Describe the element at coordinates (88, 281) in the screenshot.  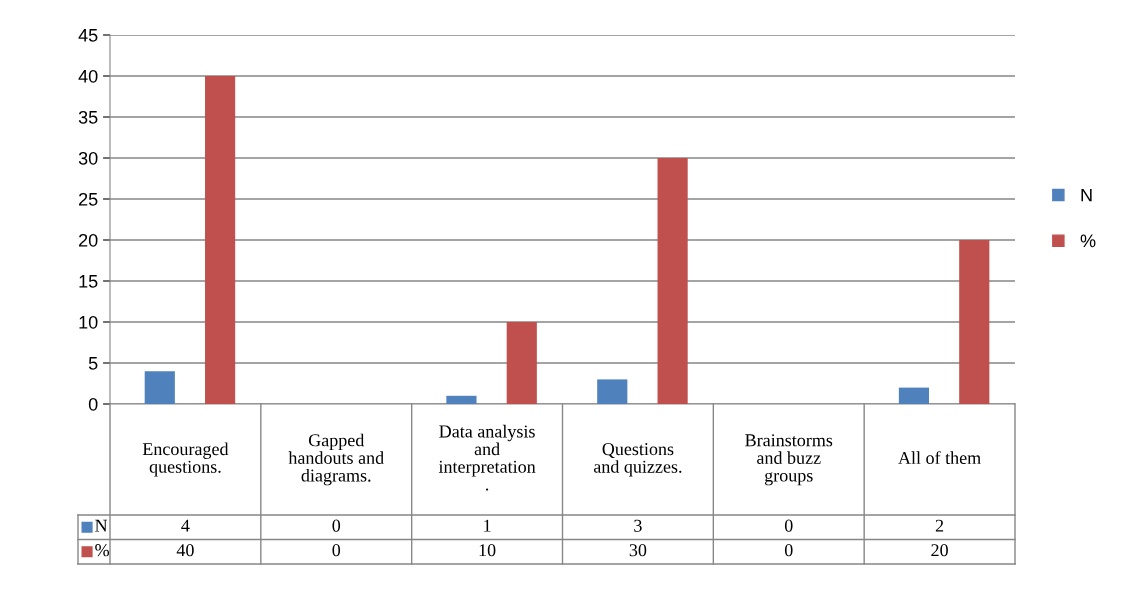
I see `y-tick-label: 15` at that location.